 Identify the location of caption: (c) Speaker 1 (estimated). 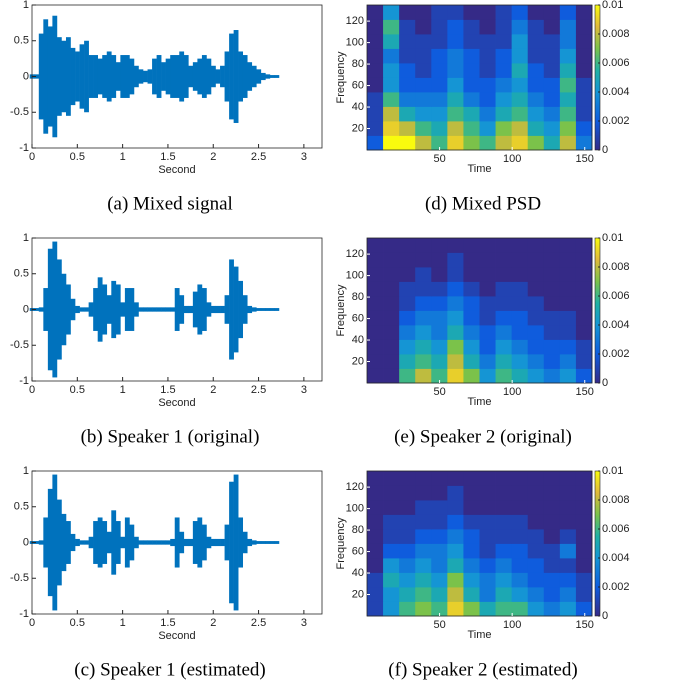
(170, 669).